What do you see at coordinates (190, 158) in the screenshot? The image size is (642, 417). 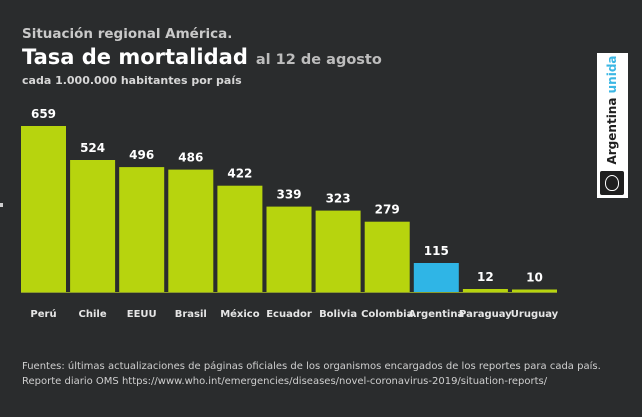 I see `value-label: 486` at bounding box center [190, 158].